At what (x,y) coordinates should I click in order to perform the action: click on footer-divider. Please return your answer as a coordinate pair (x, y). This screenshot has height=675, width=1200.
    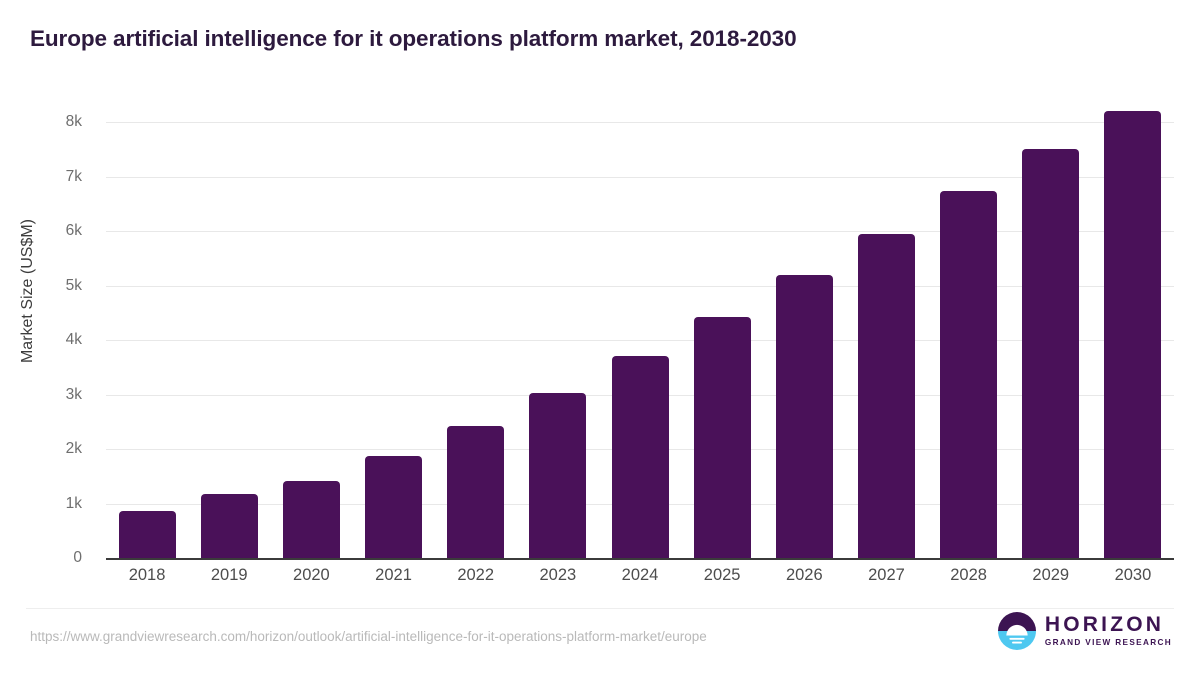
    Looking at the image, I should click on (600, 608).